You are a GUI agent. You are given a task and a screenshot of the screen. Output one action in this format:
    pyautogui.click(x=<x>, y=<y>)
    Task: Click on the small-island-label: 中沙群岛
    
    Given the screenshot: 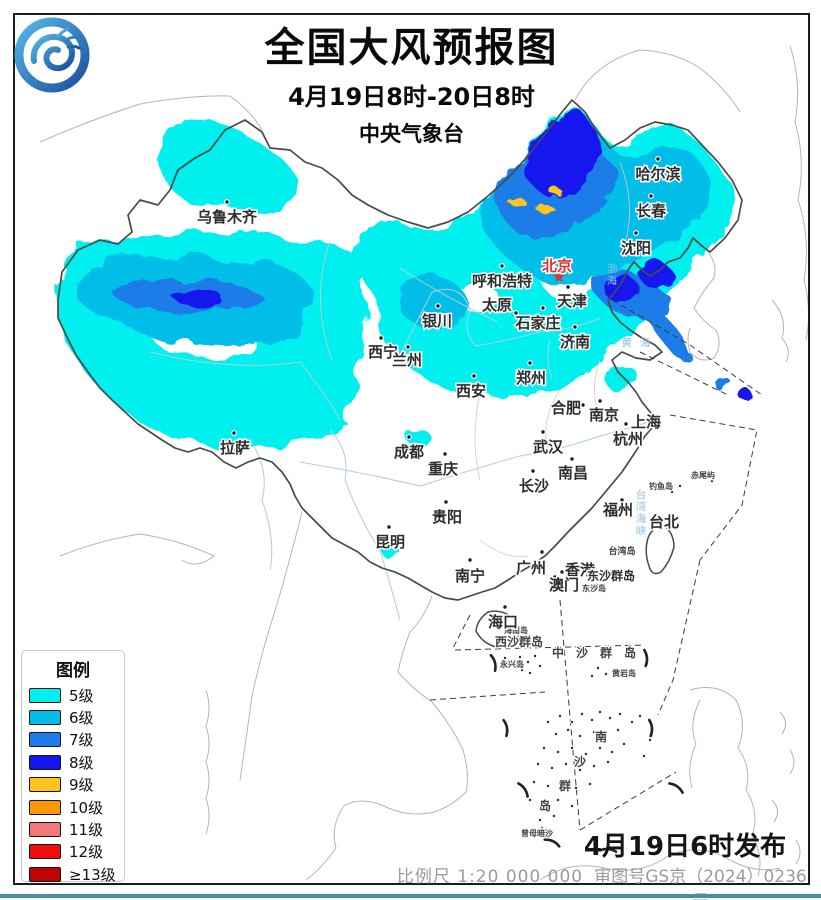 What is the action you would take?
    pyautogui.click(x=600, y=652)
    